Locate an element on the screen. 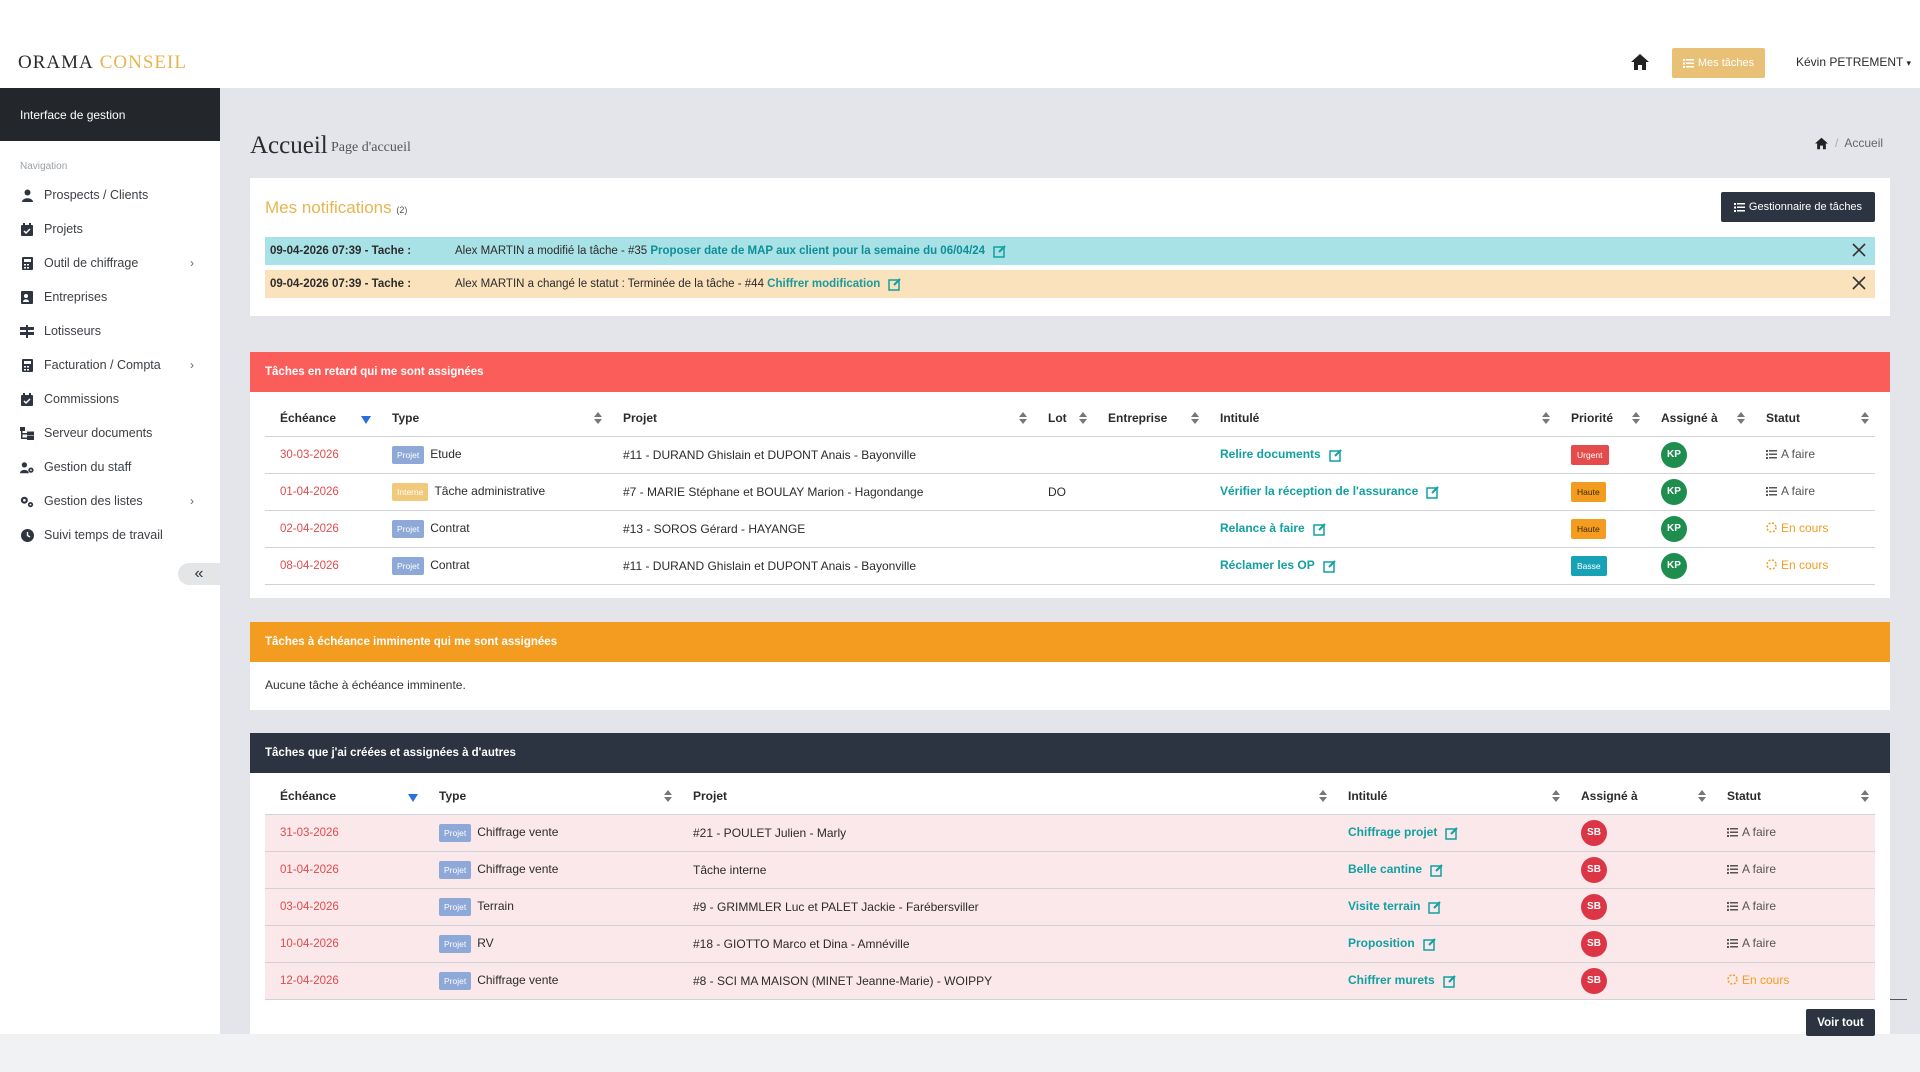  logo-part1: ORAMA is located at coordinates (56, 62).